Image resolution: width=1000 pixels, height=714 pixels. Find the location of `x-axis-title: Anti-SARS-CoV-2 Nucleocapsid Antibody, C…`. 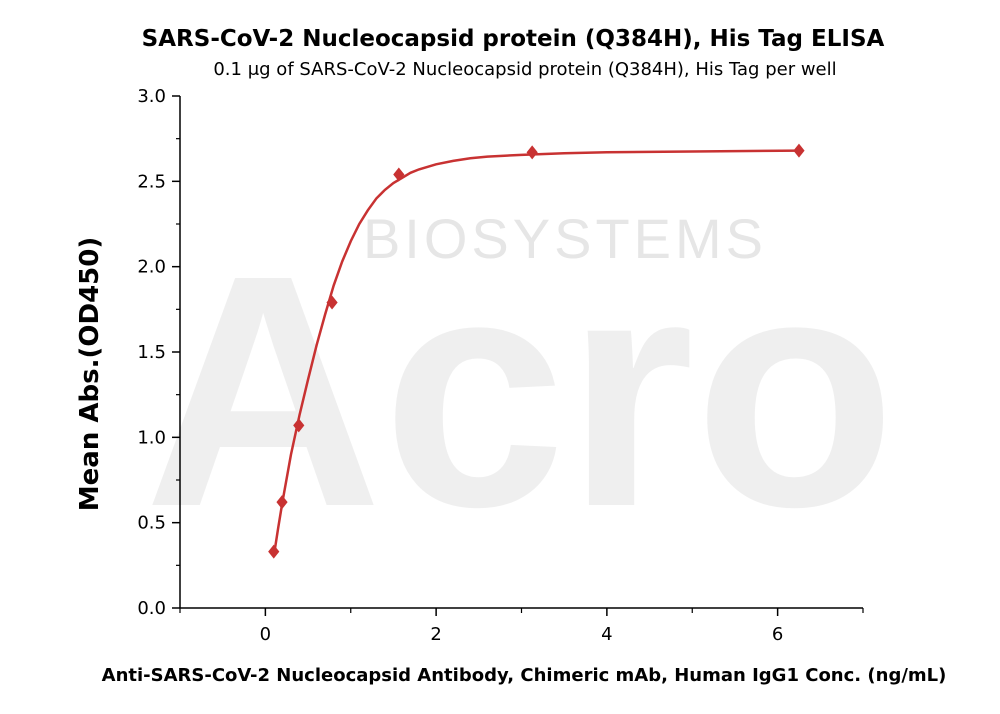

x-axis-title: Anti-SARS-CoV-2 Nucleocapsid Antibody, C… is located at coordinates (524, 675).